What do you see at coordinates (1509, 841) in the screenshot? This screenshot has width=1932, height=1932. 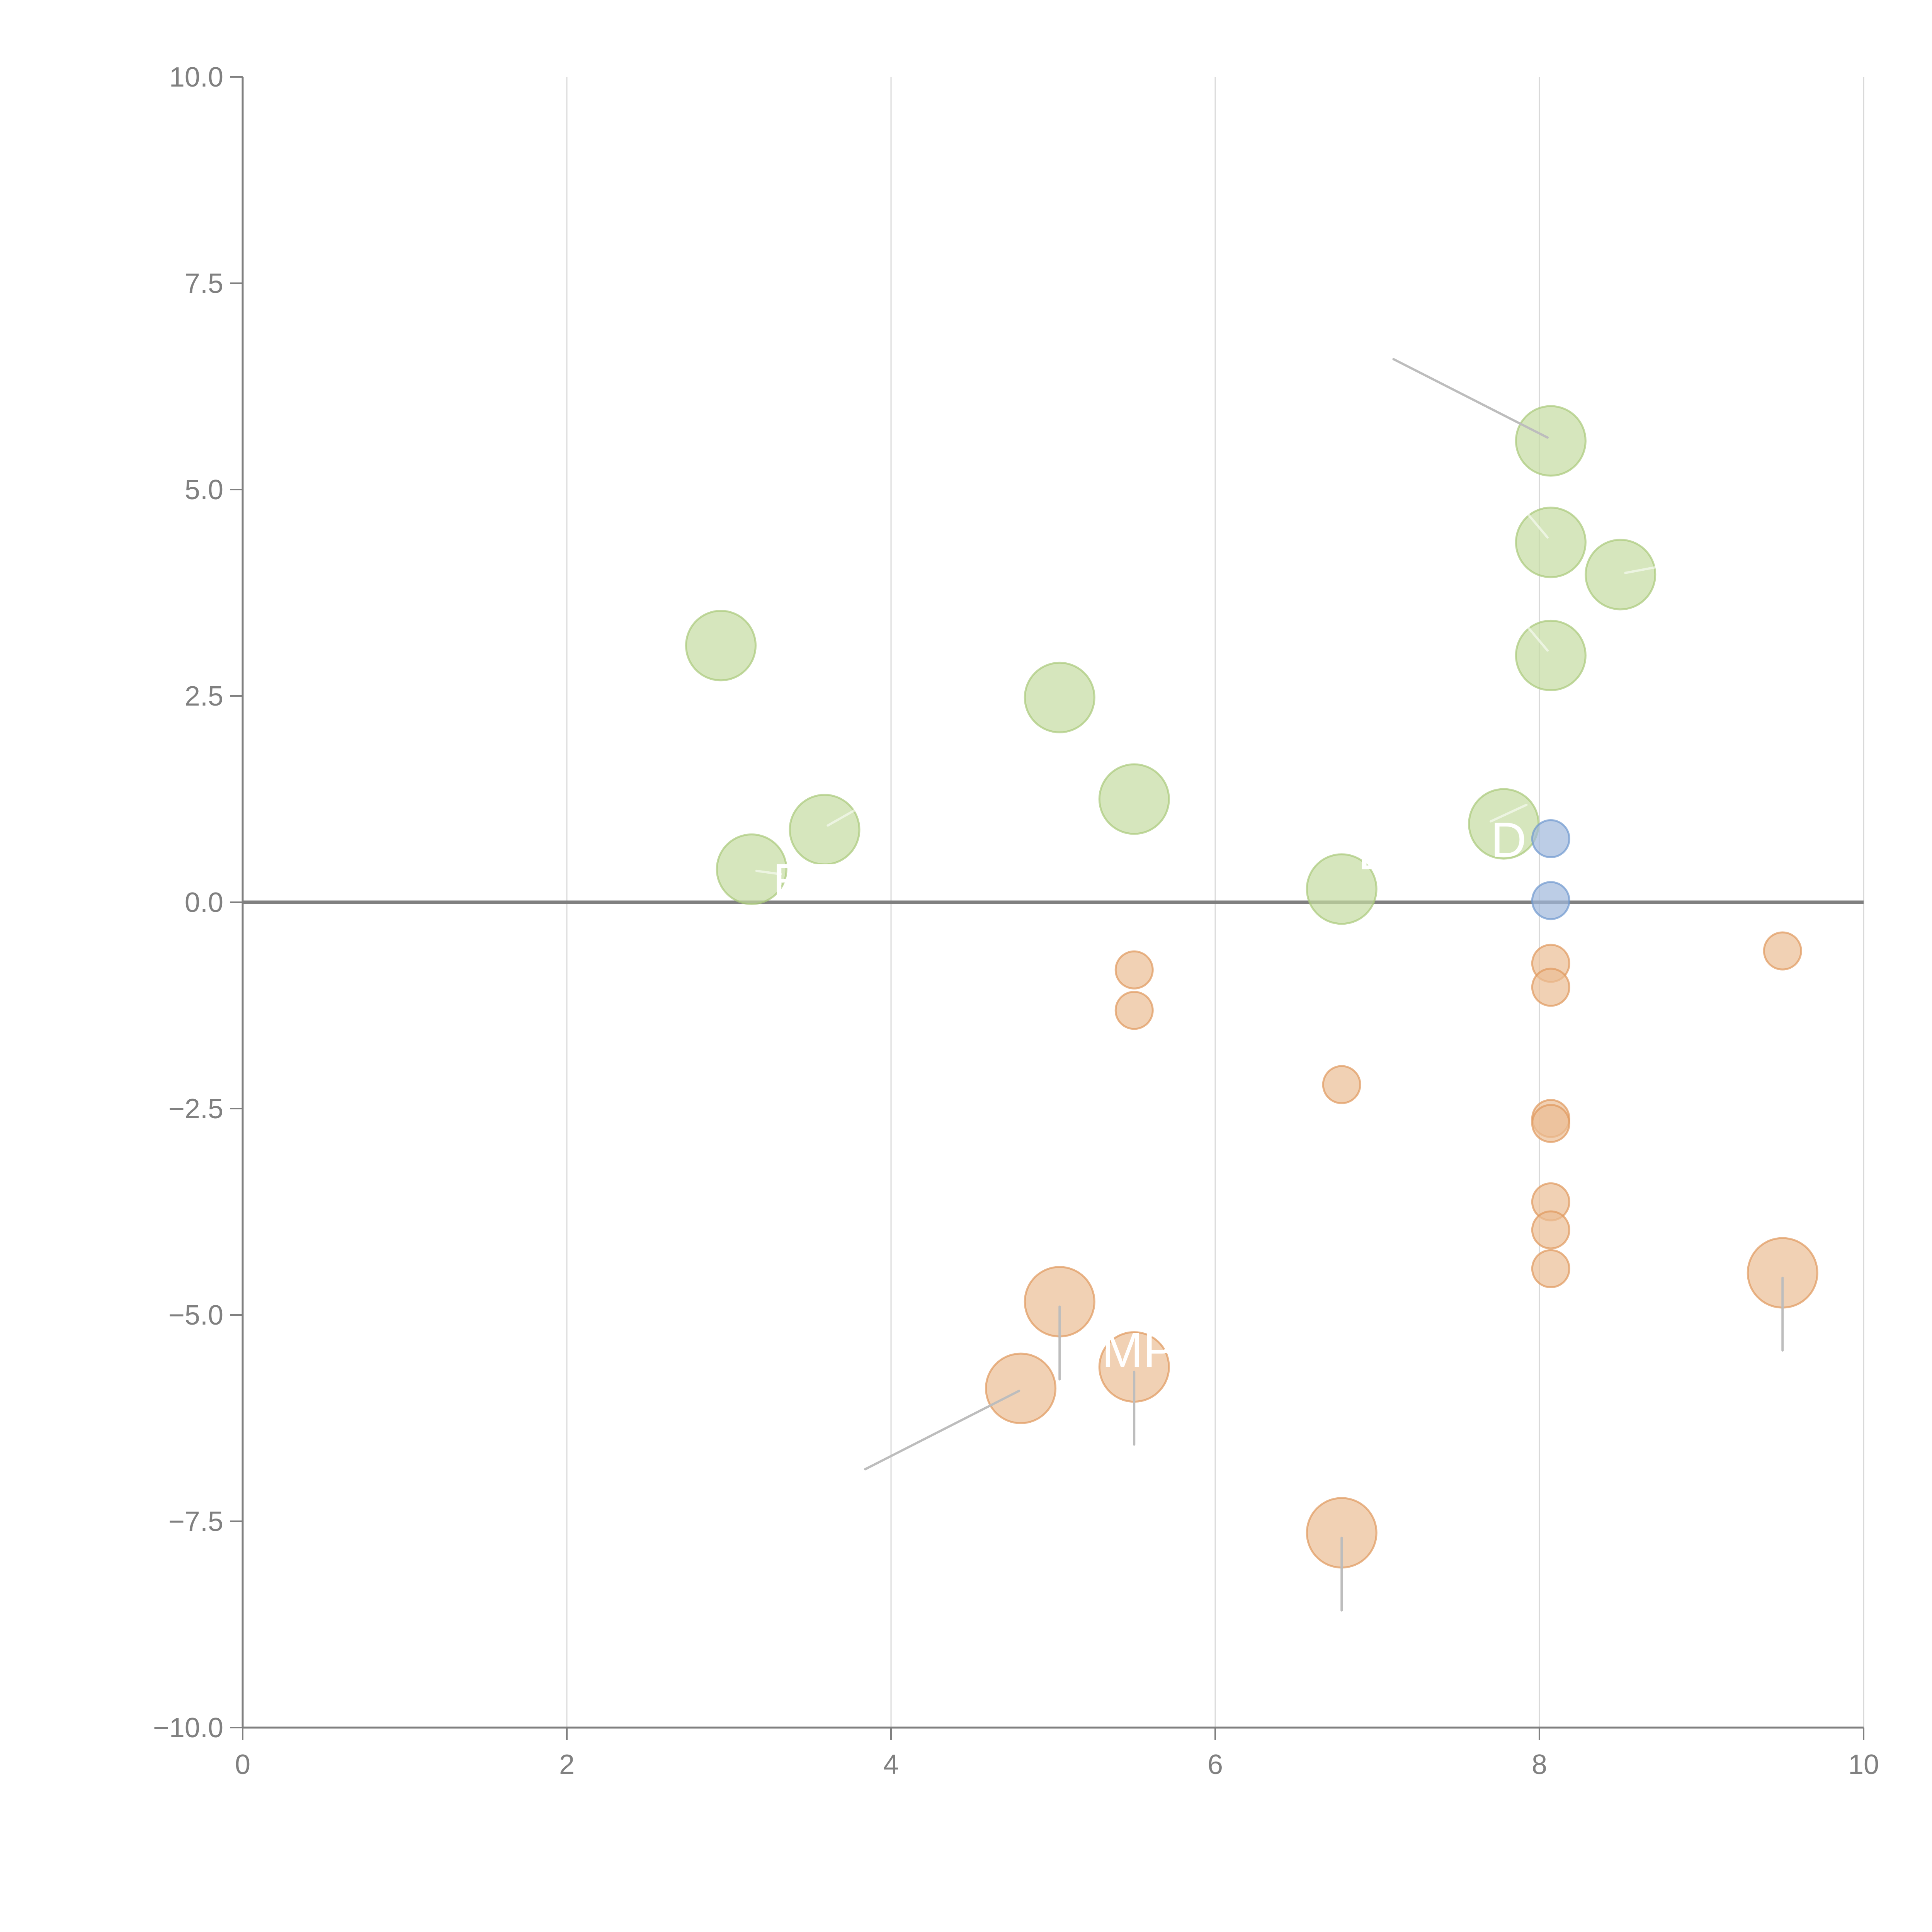 I see `point-label: D` at bounding box center [1509, 841].